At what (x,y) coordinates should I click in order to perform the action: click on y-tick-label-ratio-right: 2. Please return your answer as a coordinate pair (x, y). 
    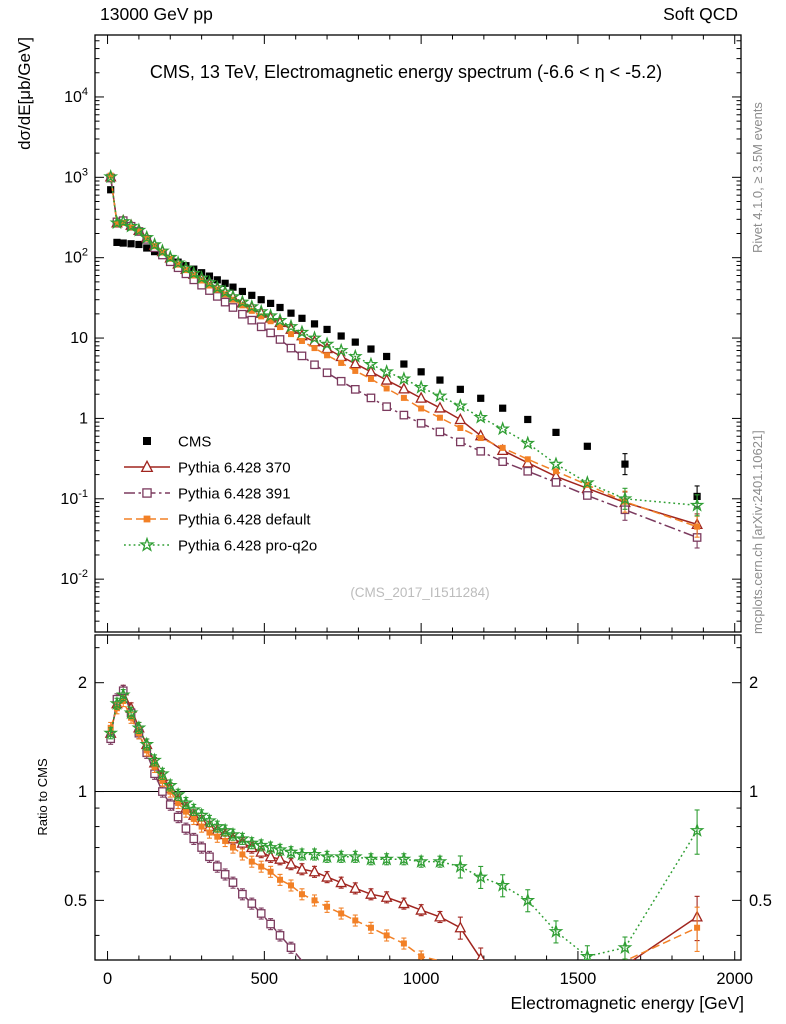
    Looking at the image, I should click on (753, 683).